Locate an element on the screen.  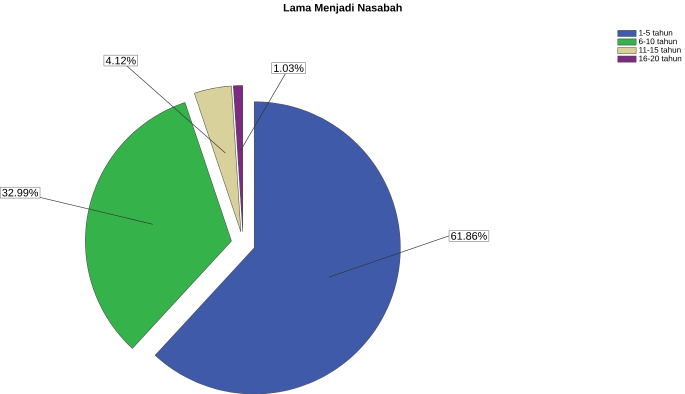
legend-label: 1-5 tahun is located at coordinates (655, 33).